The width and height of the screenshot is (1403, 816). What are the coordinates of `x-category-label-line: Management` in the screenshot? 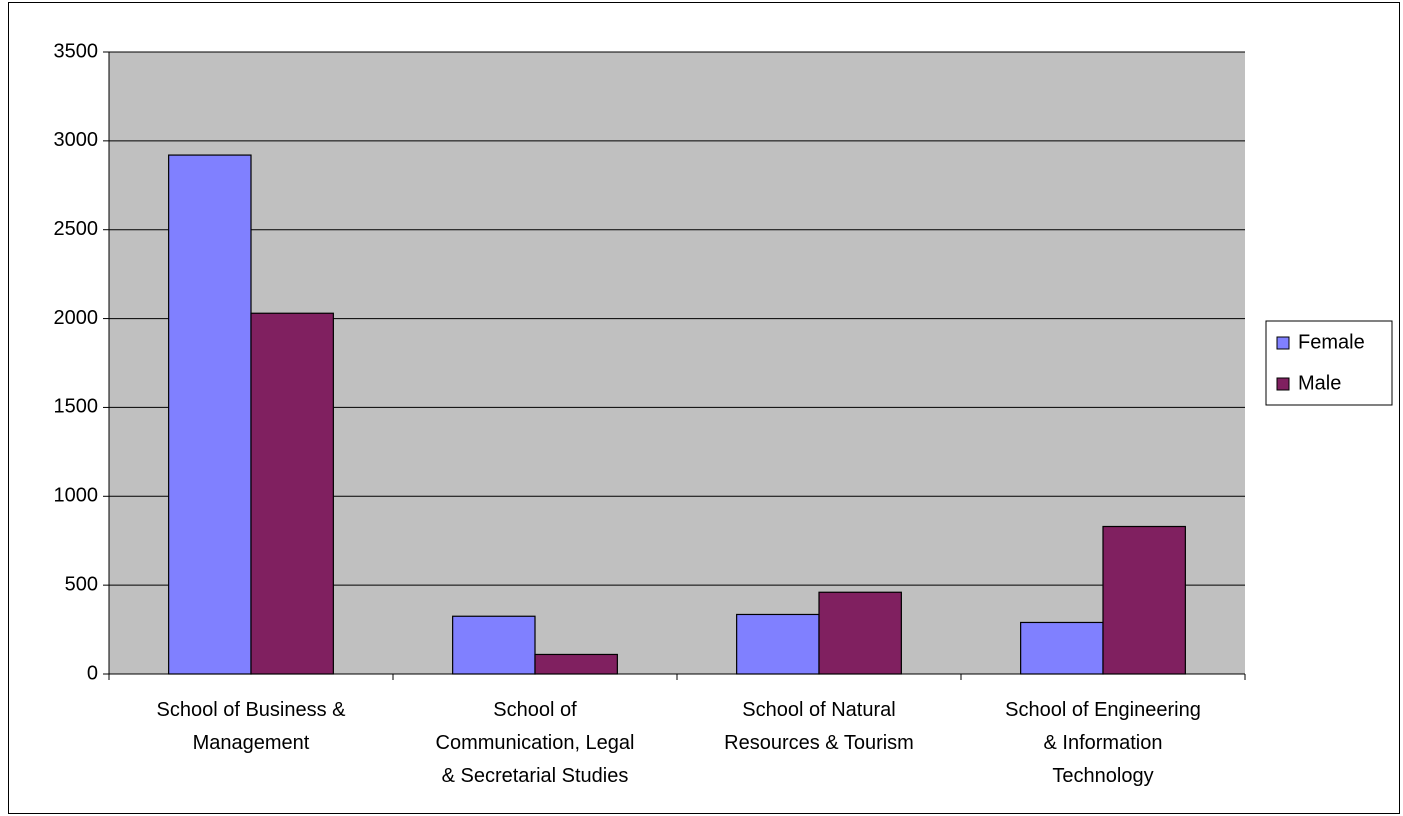 It's located at (251, 743).